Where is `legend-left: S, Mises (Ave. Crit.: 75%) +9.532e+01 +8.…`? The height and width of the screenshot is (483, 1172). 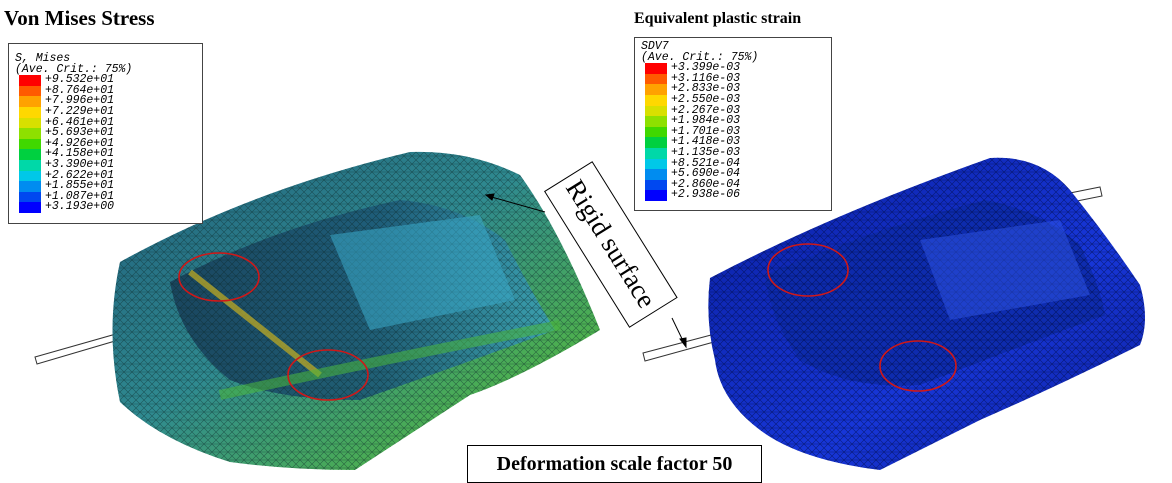 legend-left: S, Mises (Ave. Crit.: 75%) +9.532e+01 +8.… is located at coordinates (105, 133).